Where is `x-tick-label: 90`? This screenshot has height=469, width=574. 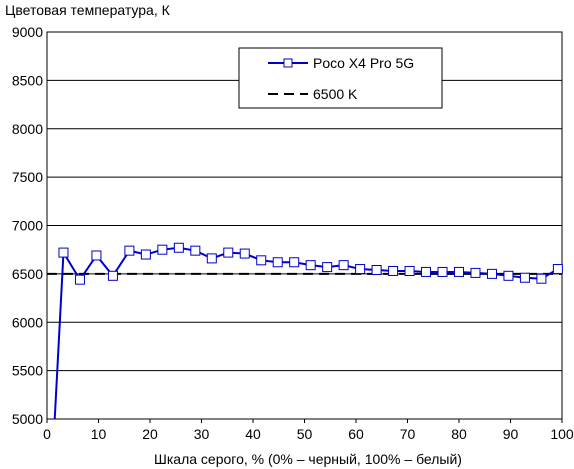
x-tick-label: 90 is located at coordinates (511, 434).